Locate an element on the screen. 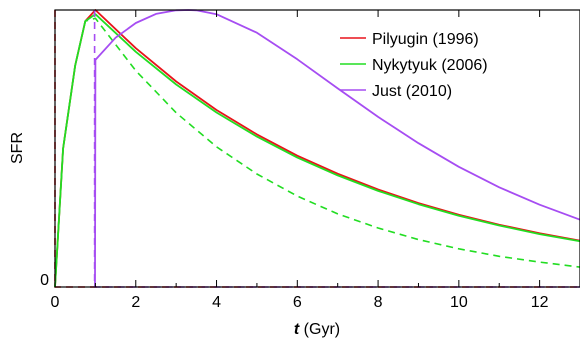  x-axis-label-variable: t is located at coordinates (297, 329).